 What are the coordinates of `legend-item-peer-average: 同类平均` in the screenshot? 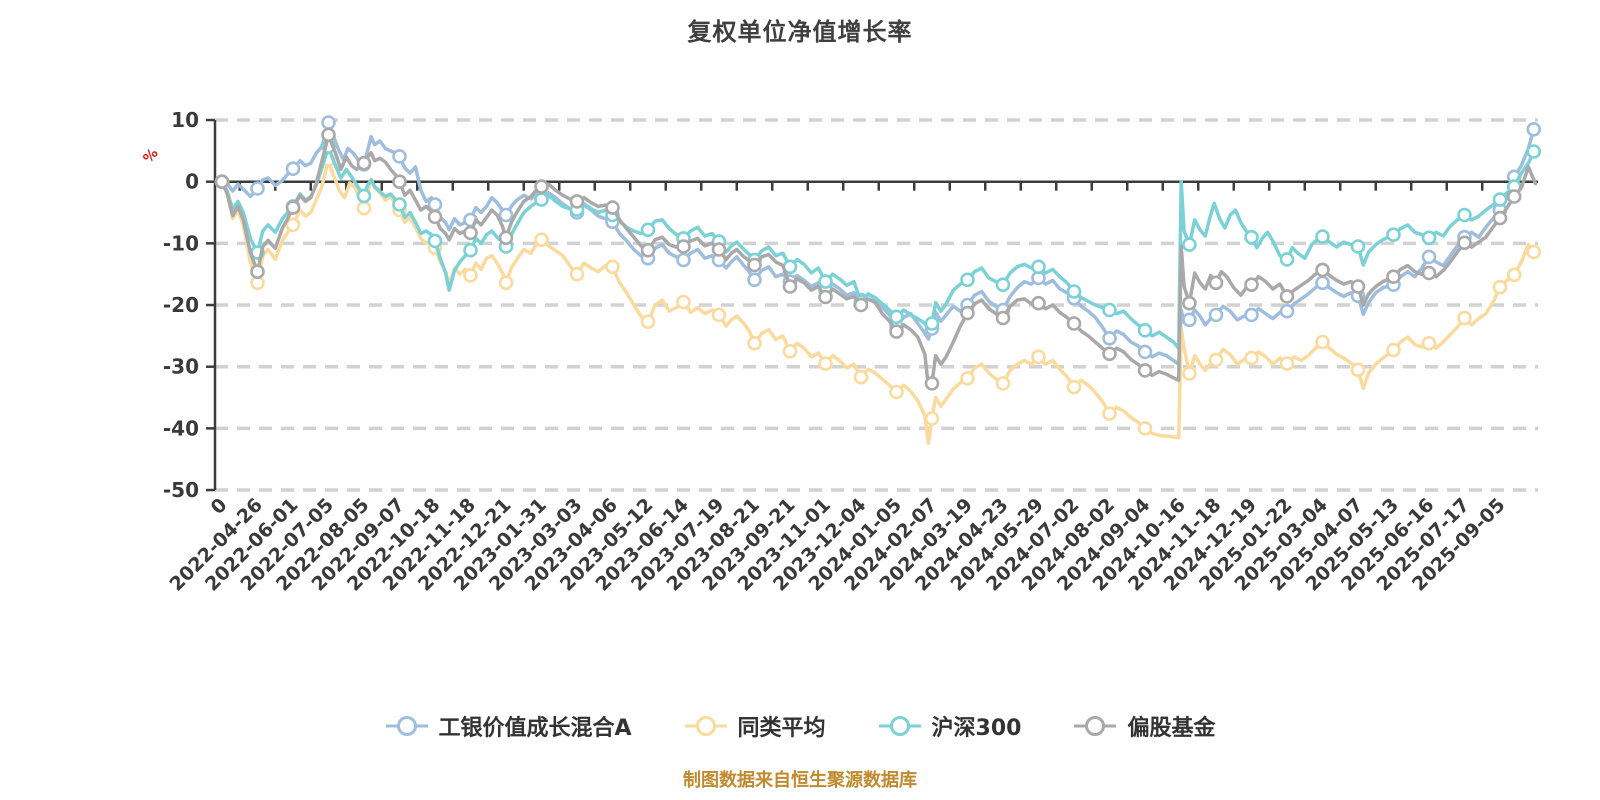 It's located at (755, 726).